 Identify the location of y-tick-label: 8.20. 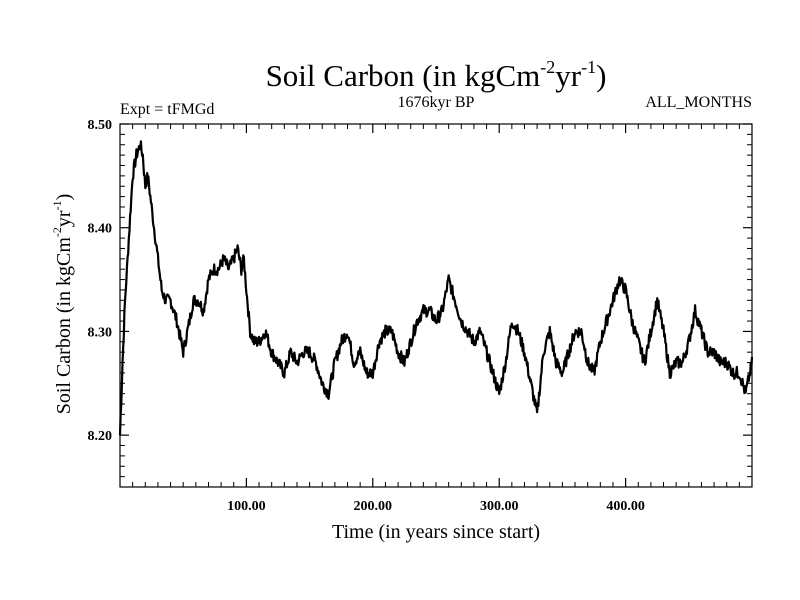
(100, 436).